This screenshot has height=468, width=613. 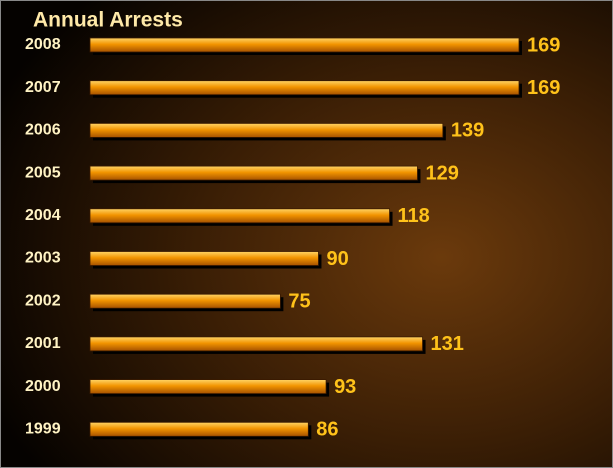 I want to click on category-label: 2008, so click(x=43, y=44).